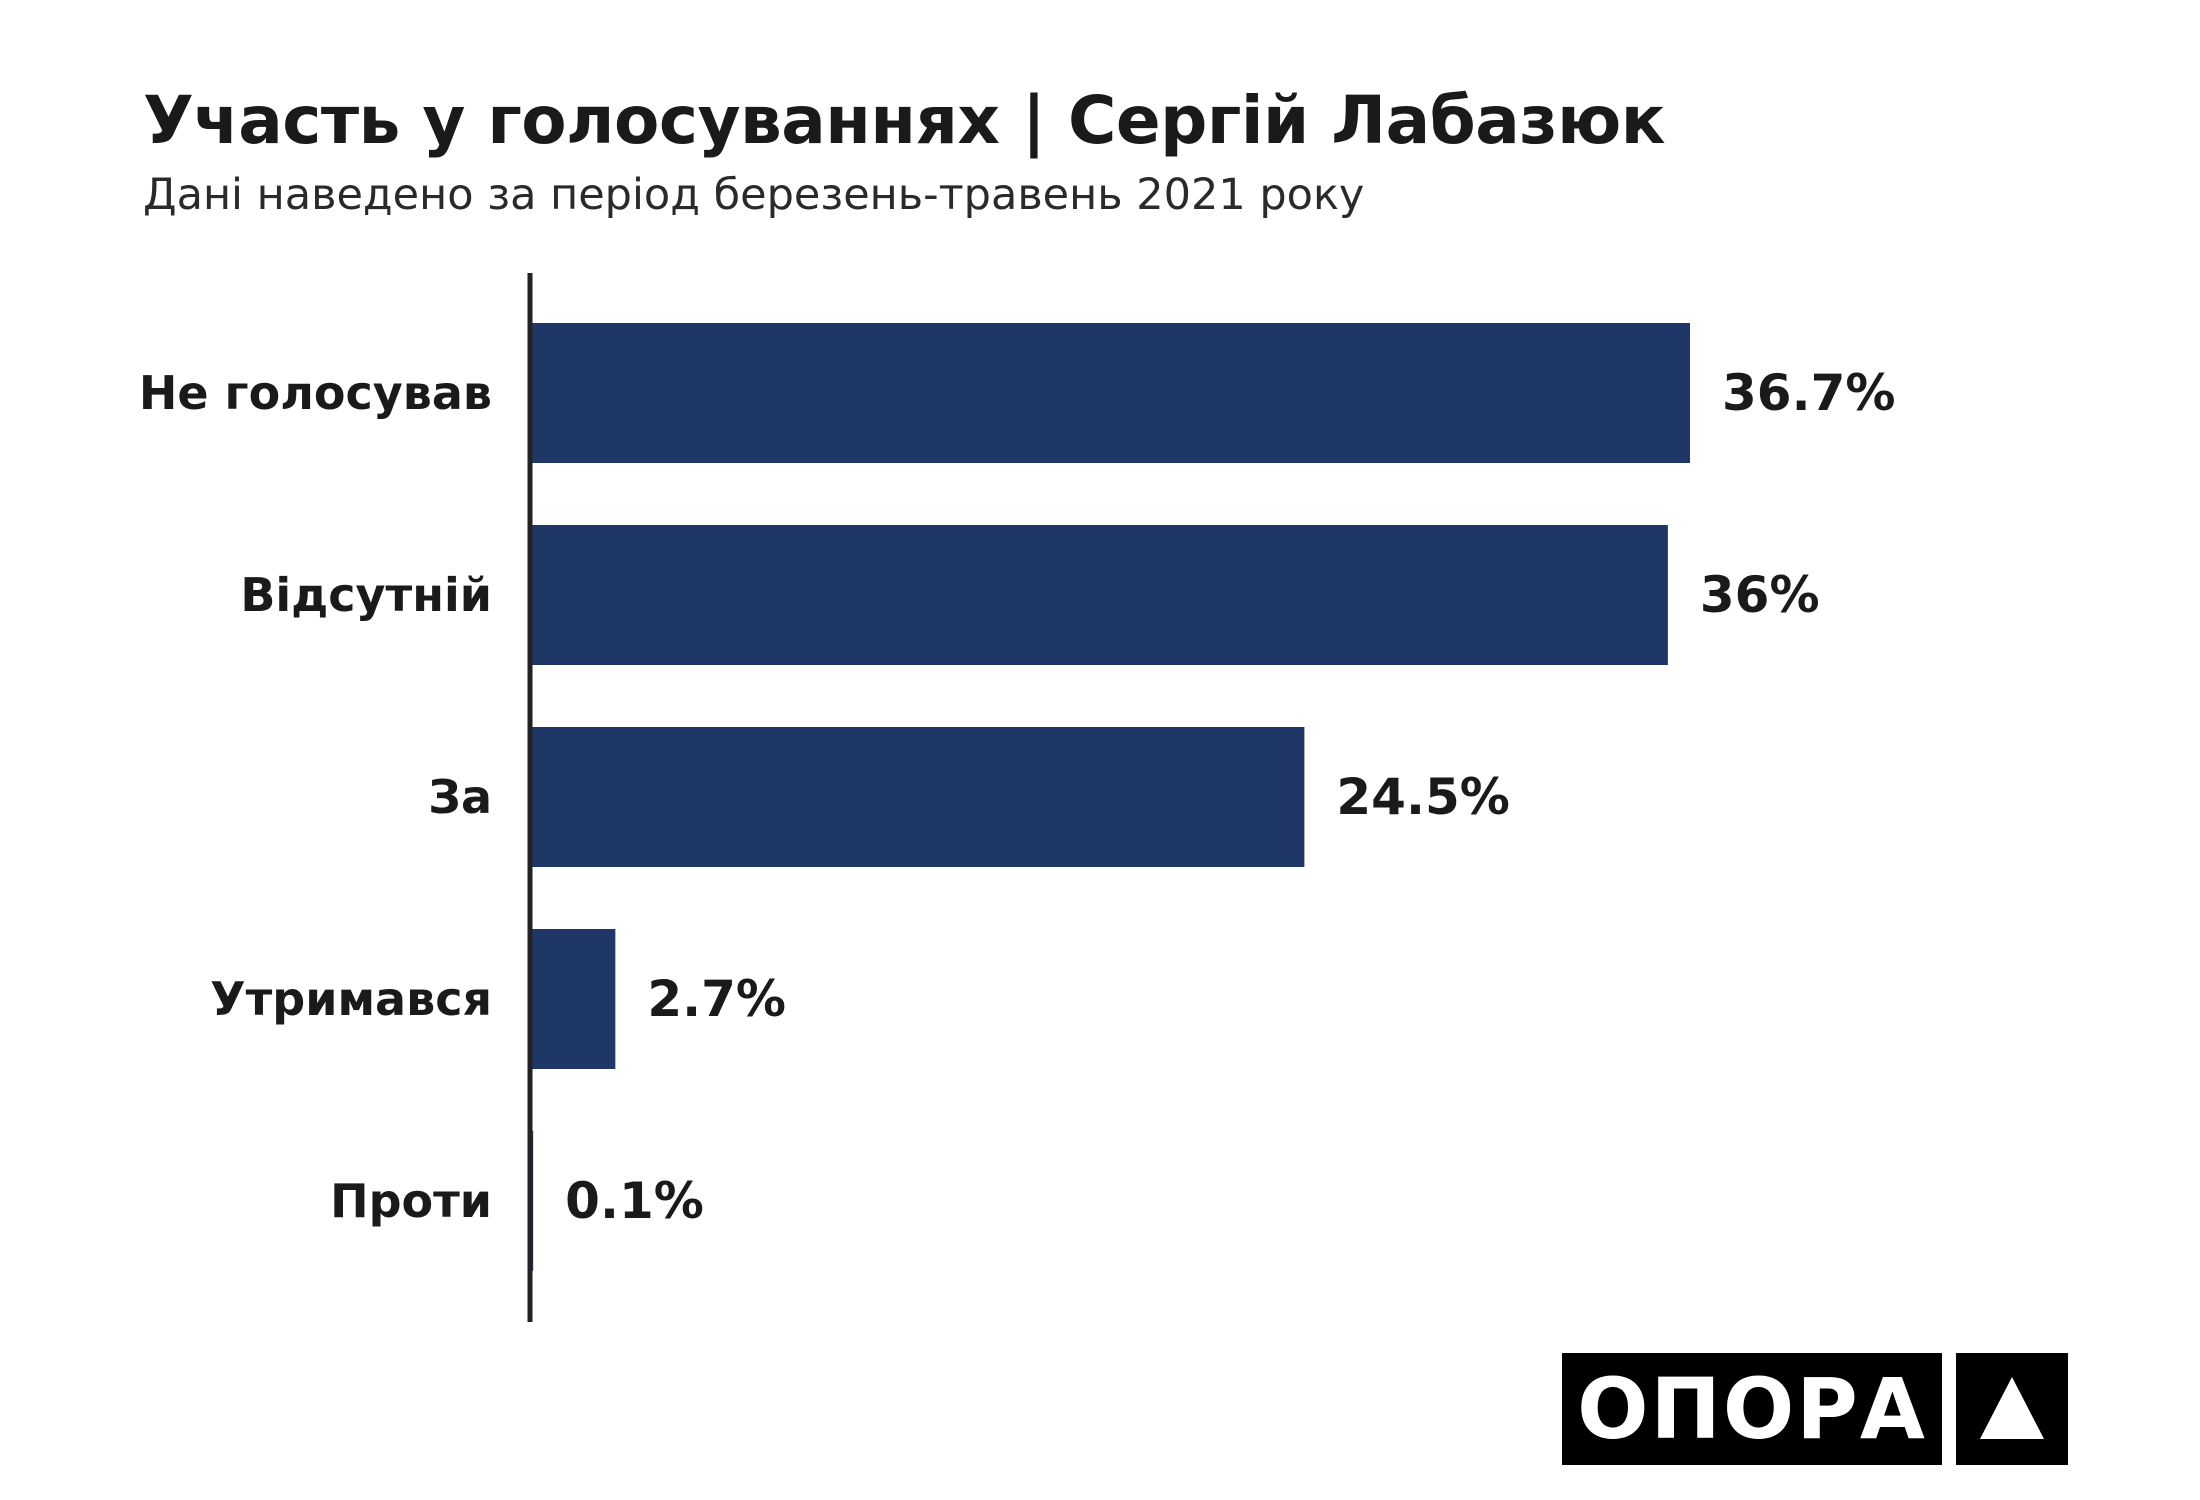  What do you see at coordinates (1422, 797) in the screenshot?
I see `value-label: 24.5%` at bounding box center [1422, 797].